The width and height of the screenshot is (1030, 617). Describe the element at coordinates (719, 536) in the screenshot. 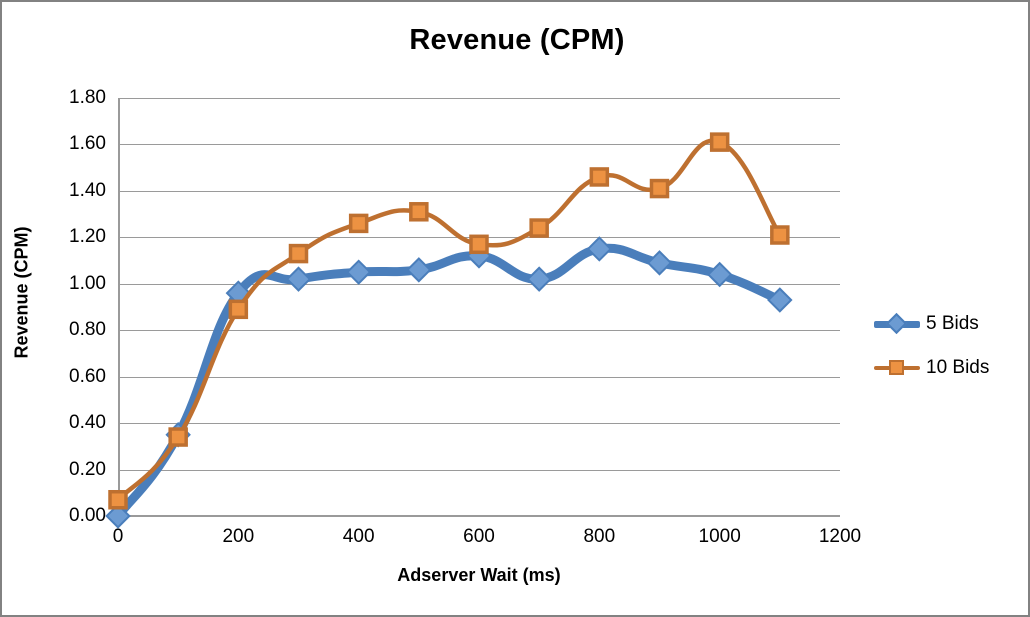

I see `x-tick-label: 1000` at that location.